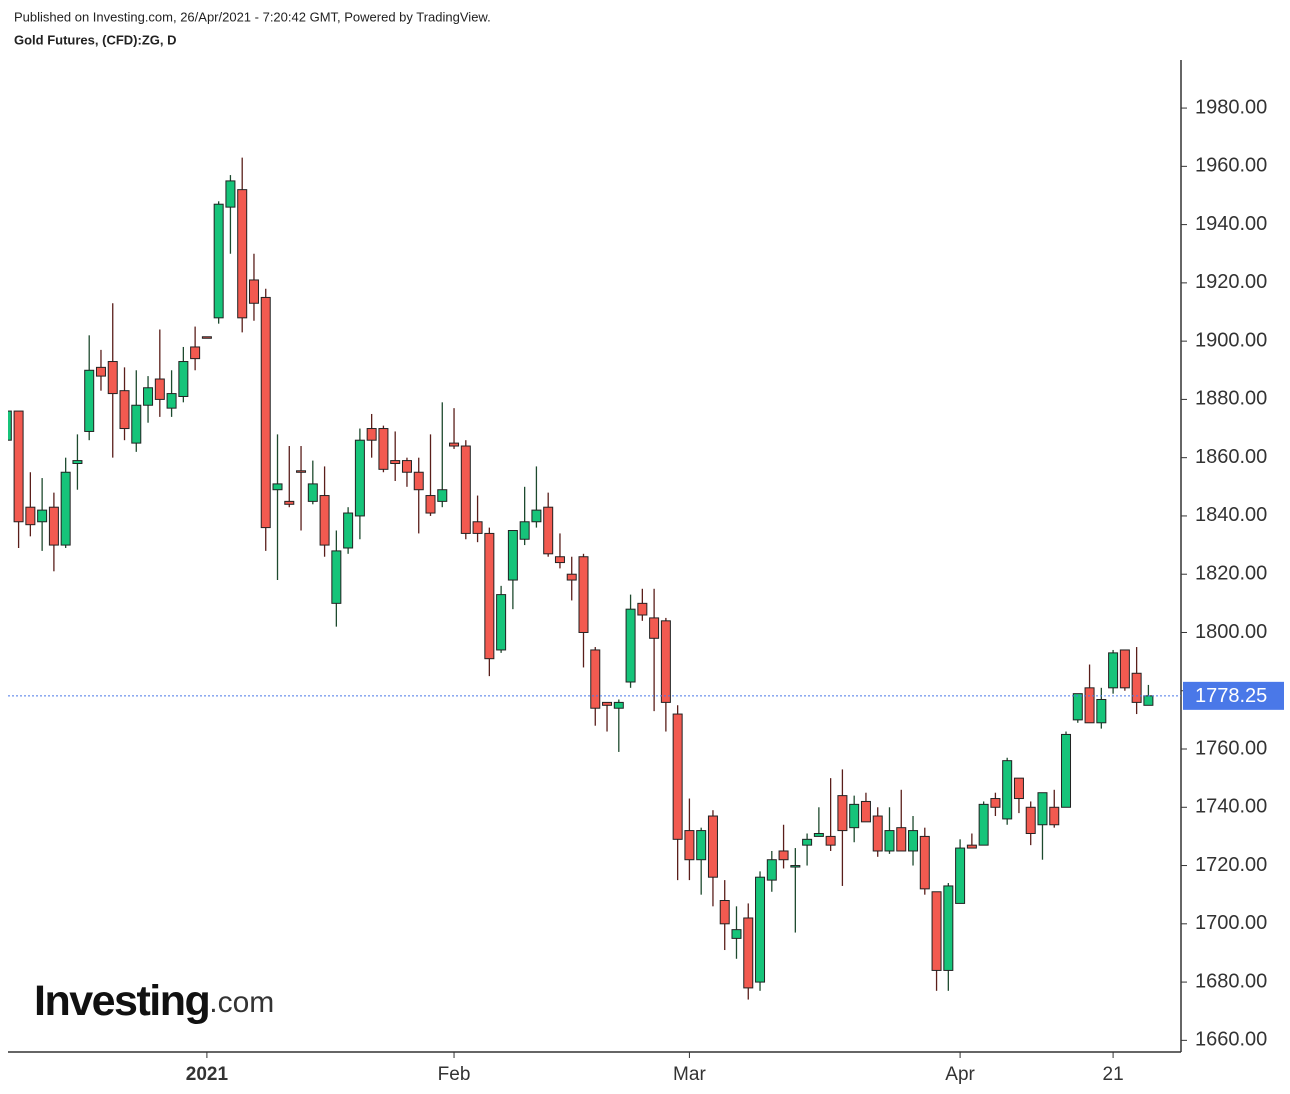 This screenshot has width=1290, height=1094. Describe the element at coordinates (1231, 1040) in the screenshot. I see `y-tick-label: 1660.00` at that location.